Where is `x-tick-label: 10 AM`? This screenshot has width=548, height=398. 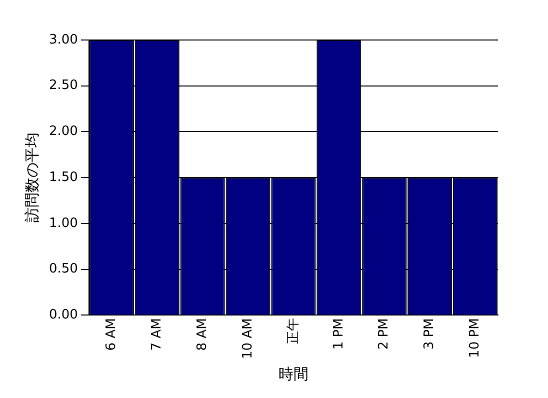
x-tick-label: 10 AM is located at coordinates (248, 339).